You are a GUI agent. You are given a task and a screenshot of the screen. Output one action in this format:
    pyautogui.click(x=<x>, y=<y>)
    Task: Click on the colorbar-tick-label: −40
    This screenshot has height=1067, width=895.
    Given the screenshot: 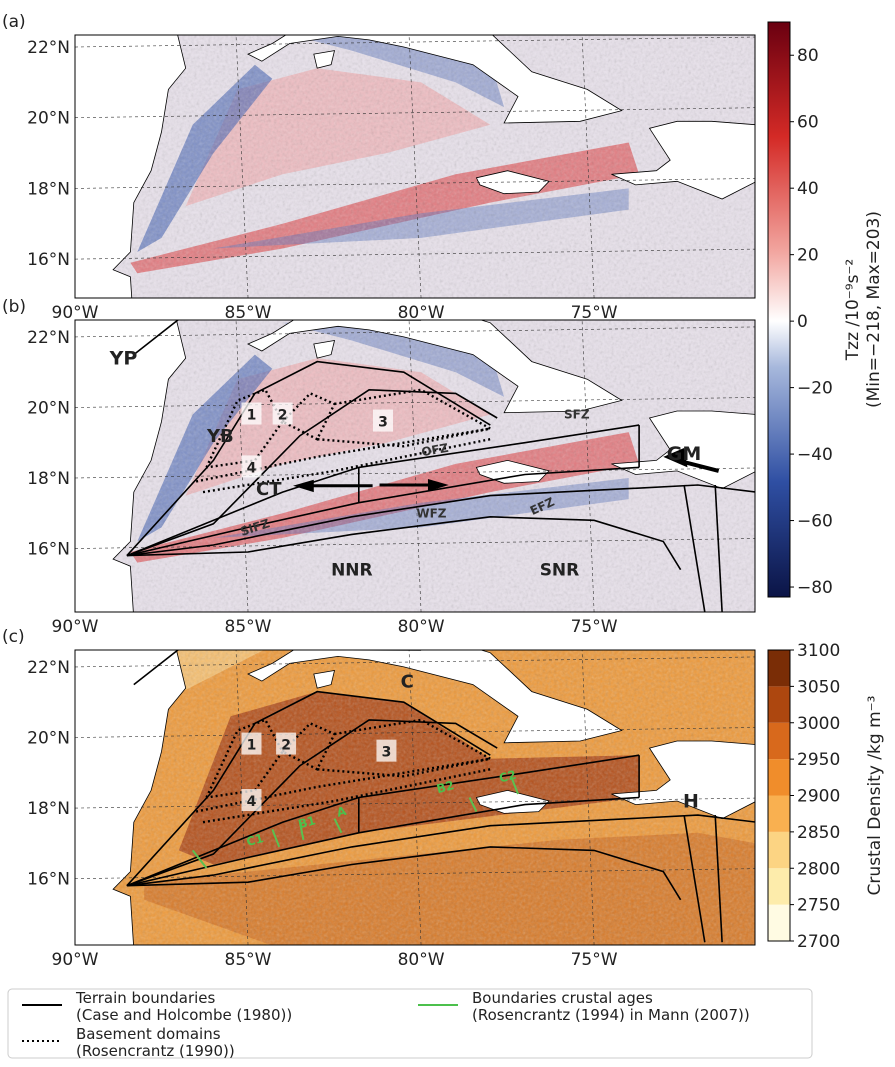 What is the action you would take?
    pyautogui.click(x=815, y=455)
    